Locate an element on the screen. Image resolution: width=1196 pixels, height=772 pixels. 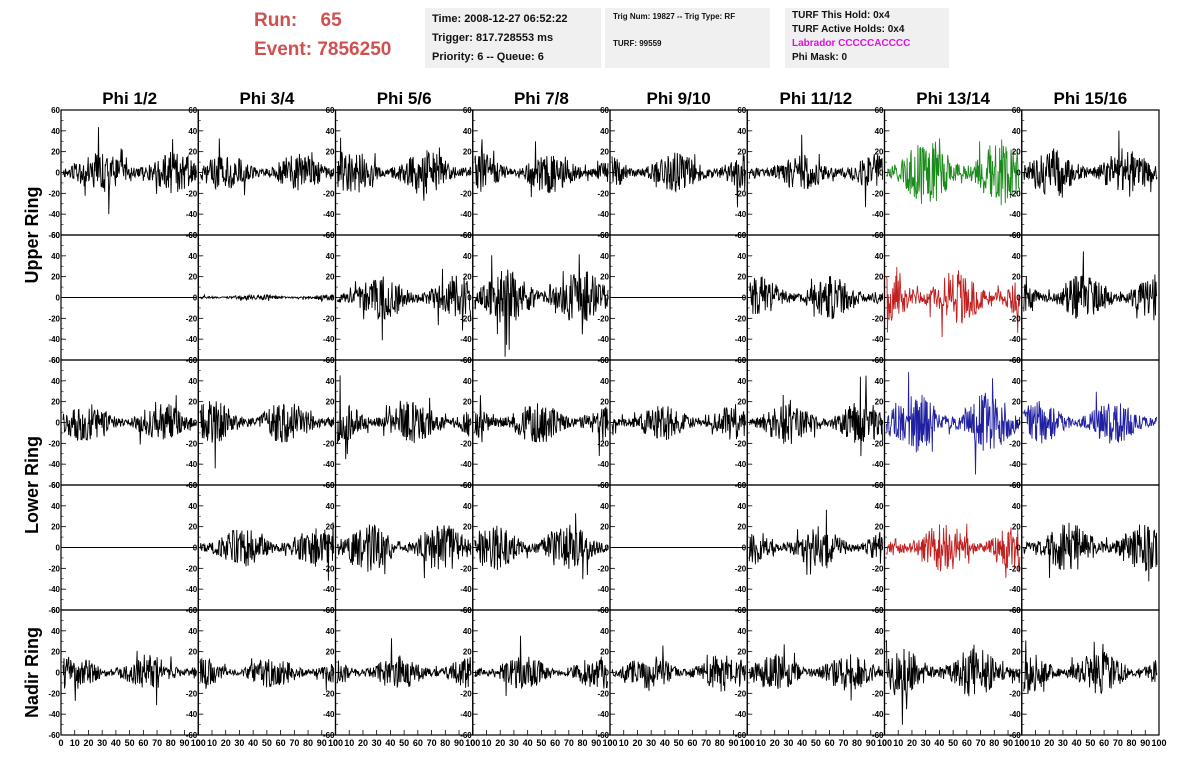
row-group-label: Lower Ring is located at coordinates (32, 485).